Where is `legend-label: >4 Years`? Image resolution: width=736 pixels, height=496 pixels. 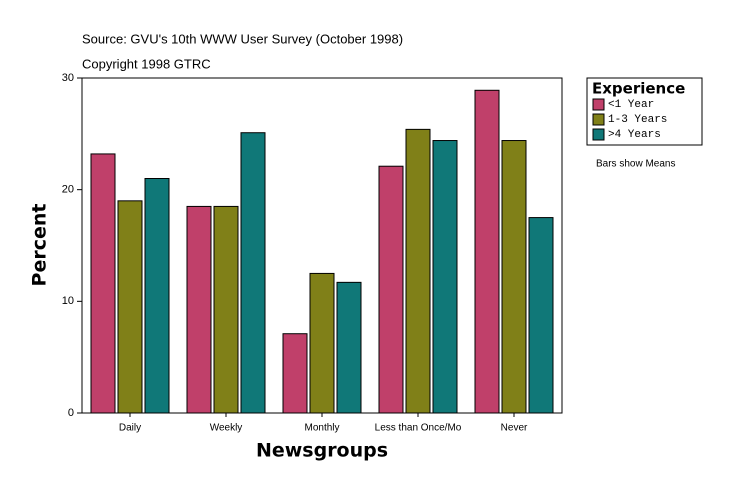 legend-label: >4 Years is located at coordinates (634, 135).